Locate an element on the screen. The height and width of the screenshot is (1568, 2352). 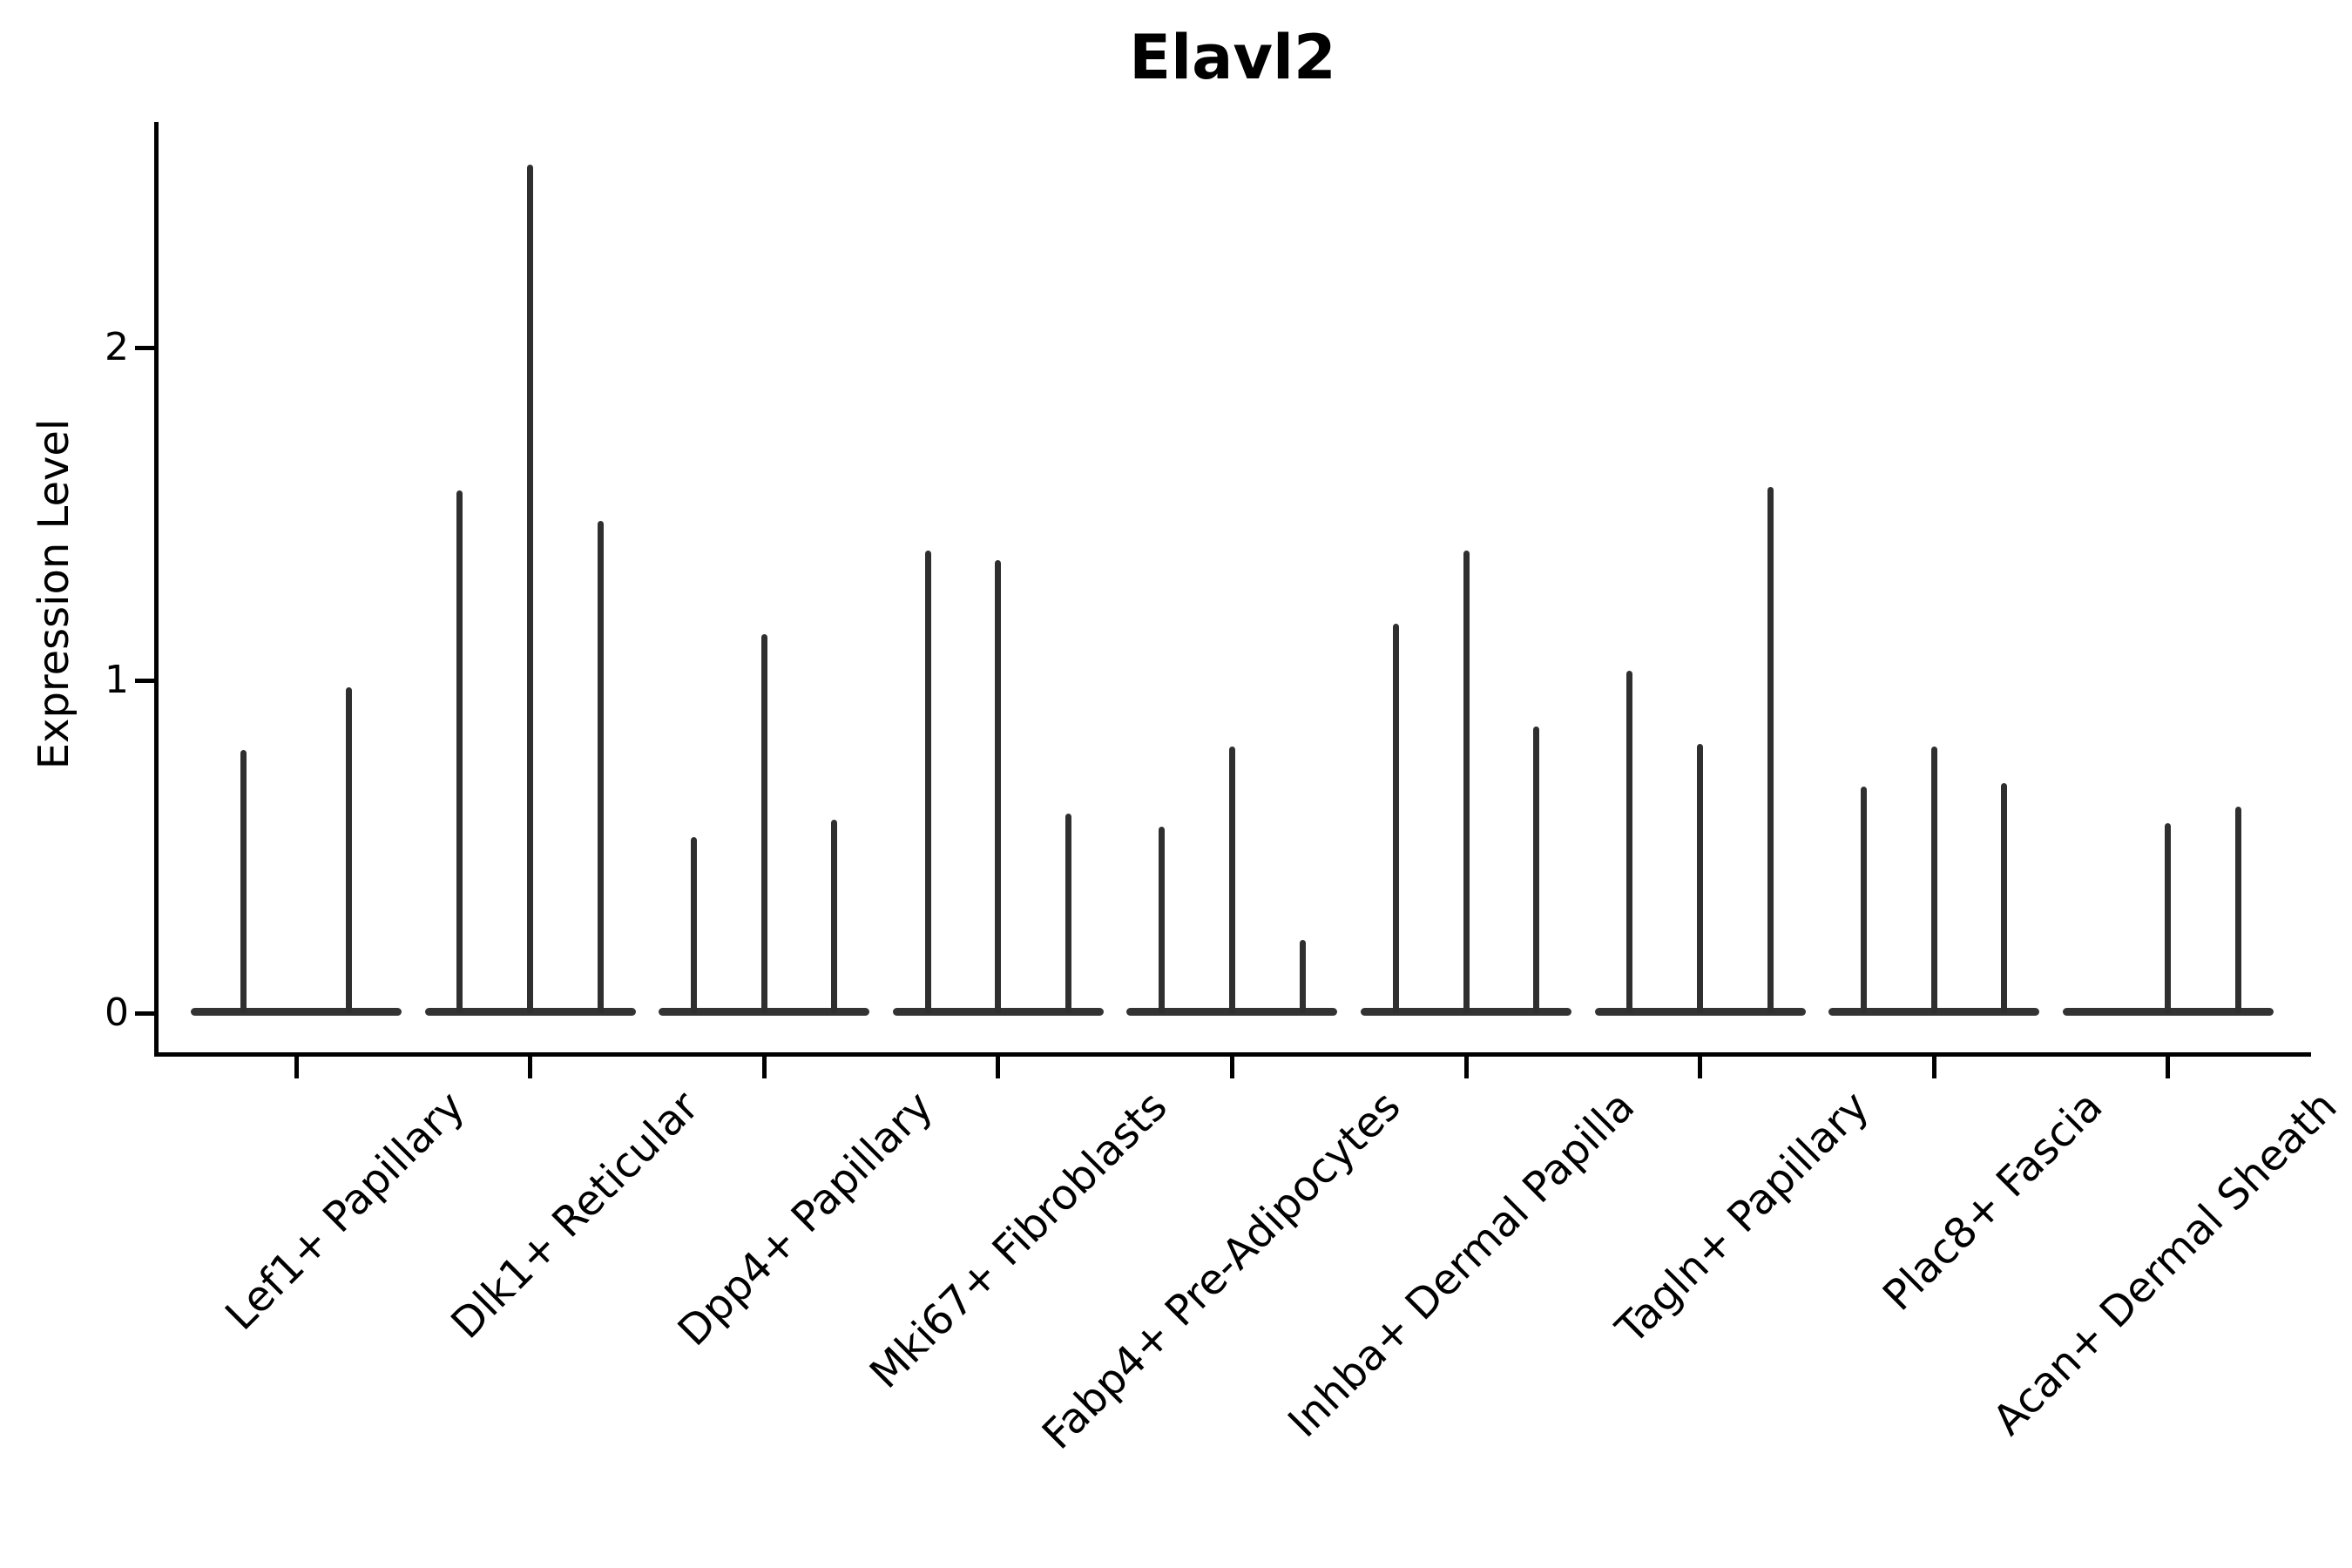
y-tick-label: 1 is located at coordinates (117, 680).